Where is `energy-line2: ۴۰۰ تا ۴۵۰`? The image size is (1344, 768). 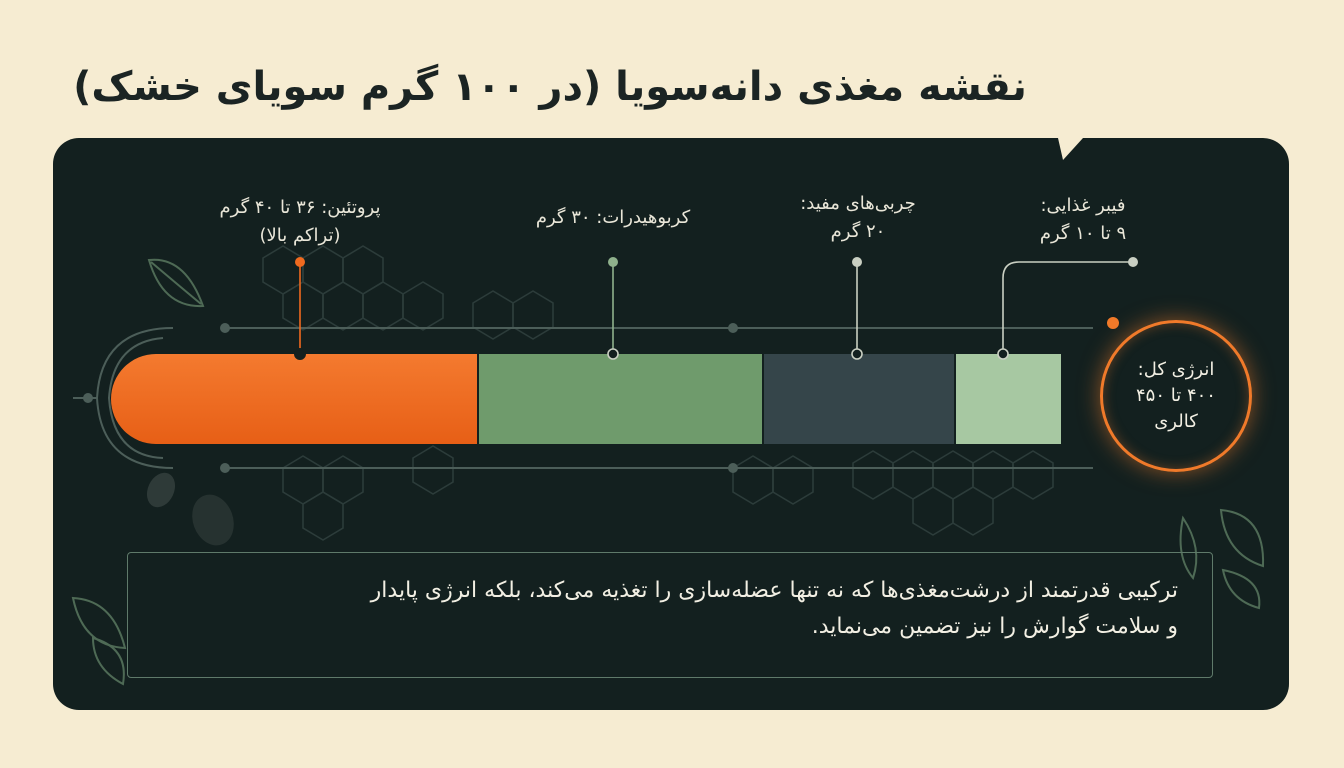
energy-line2: ۴۰۰ تا ۴۵۰ is located at coordinates (1176, 395).